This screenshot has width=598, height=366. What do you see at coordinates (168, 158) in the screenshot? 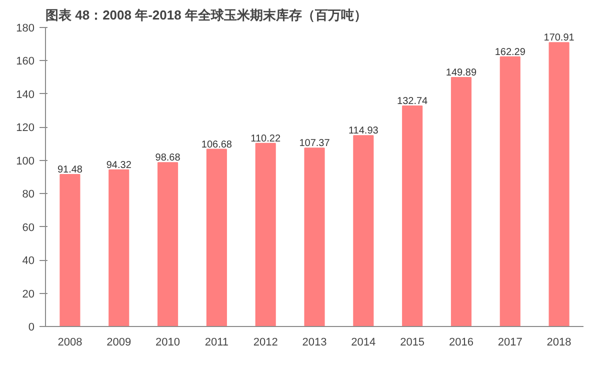
I see `data-label: 98.68` at bounding box center [168, 158].